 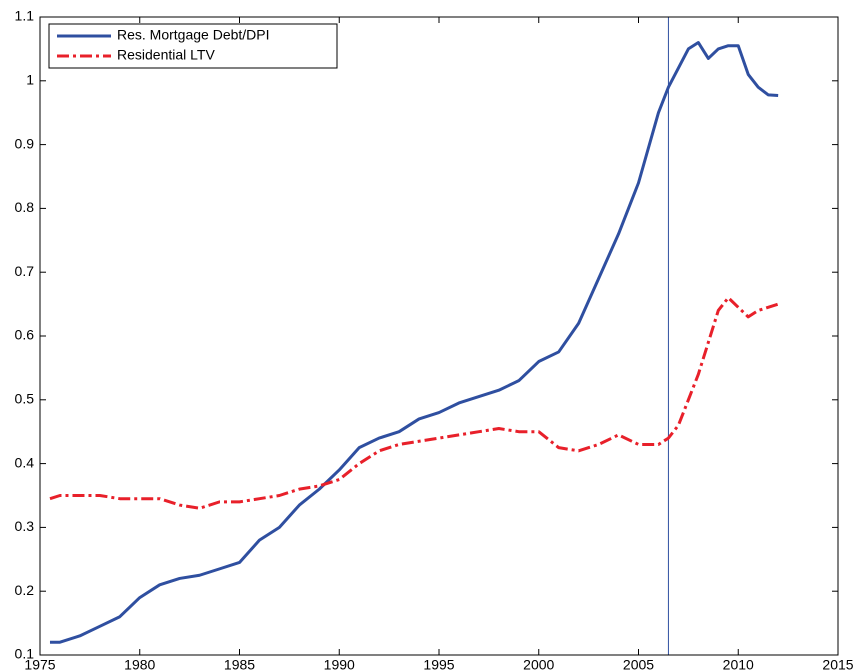 I want to click on y-tick-label: 0.5, so click(x=25, y=399).